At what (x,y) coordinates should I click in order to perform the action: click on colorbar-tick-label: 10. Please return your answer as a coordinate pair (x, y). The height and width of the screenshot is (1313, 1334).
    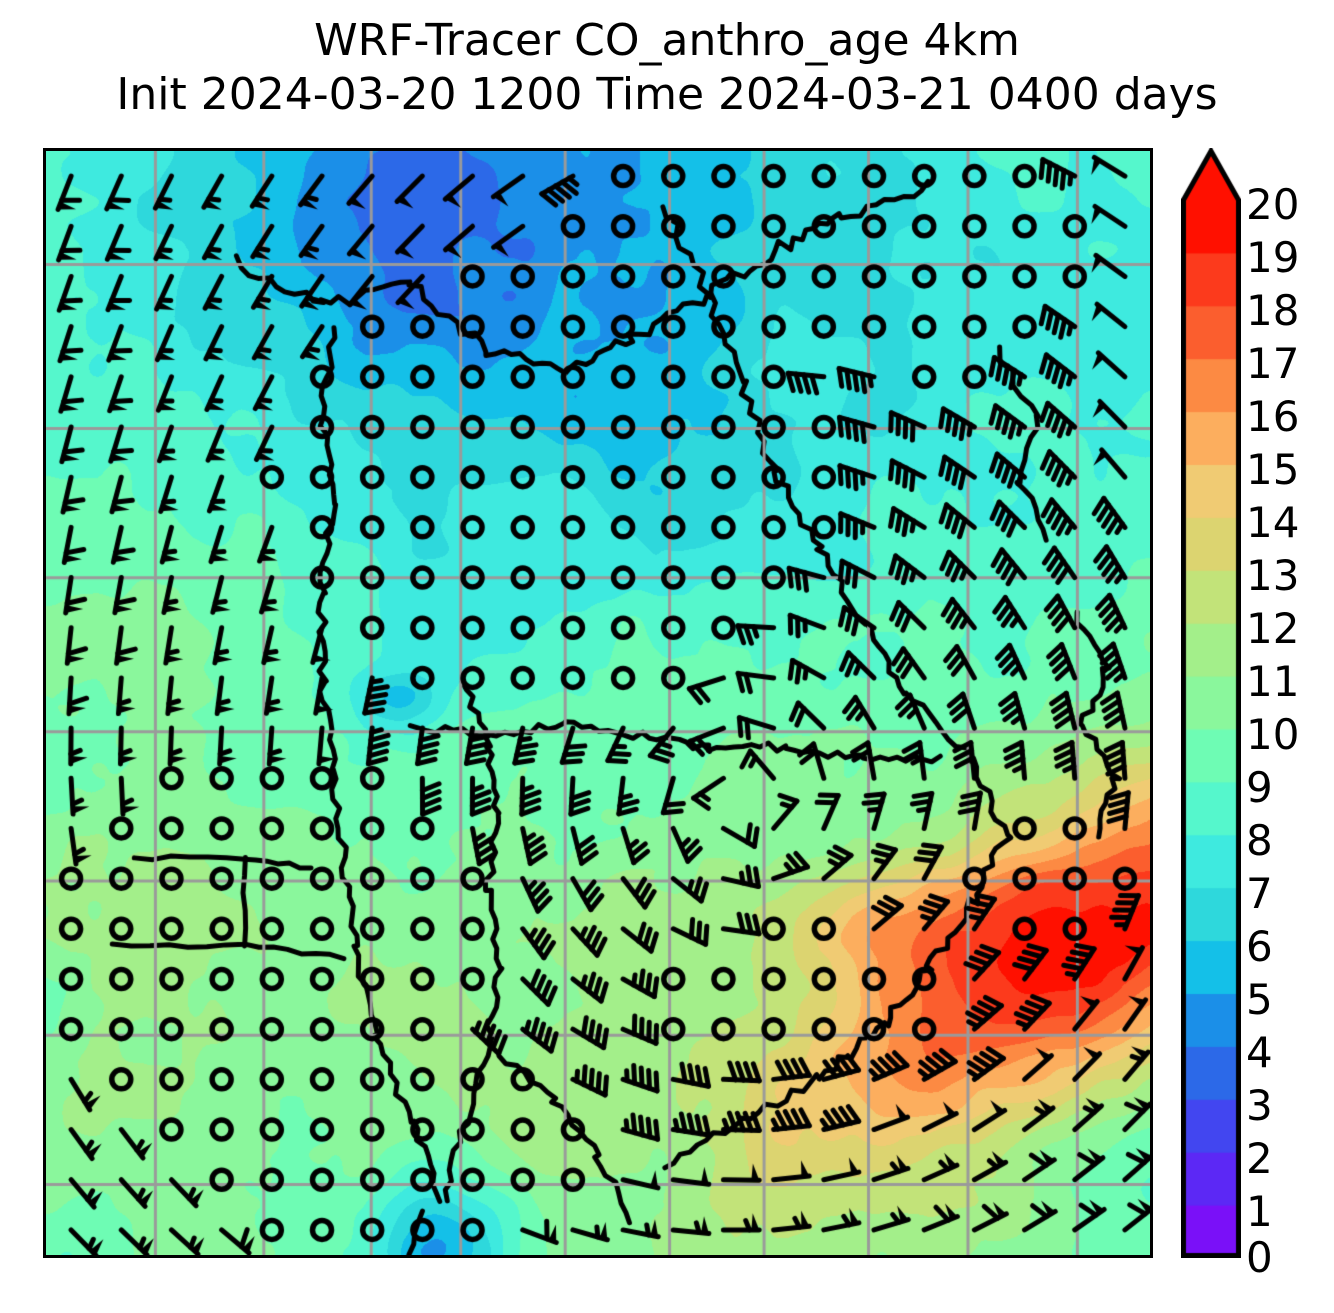
    Looking at the image, I should click on (1273, 734).